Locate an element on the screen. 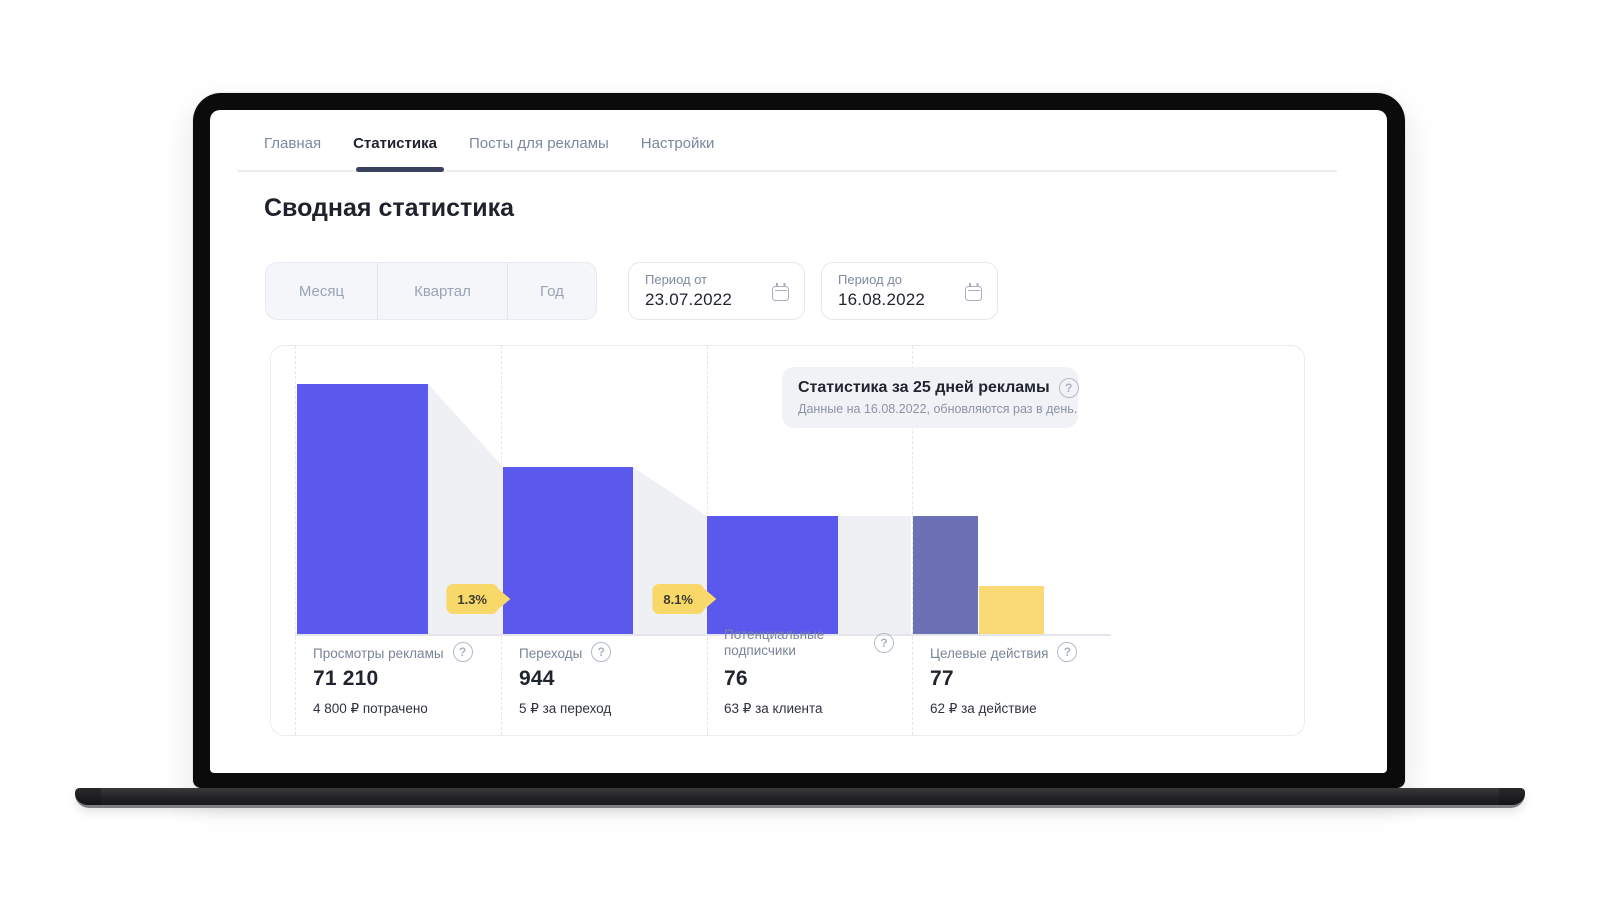 The height and width of the screenshot is (900, 1600). date-to-label: Период до is located at coordinates (870, 279).